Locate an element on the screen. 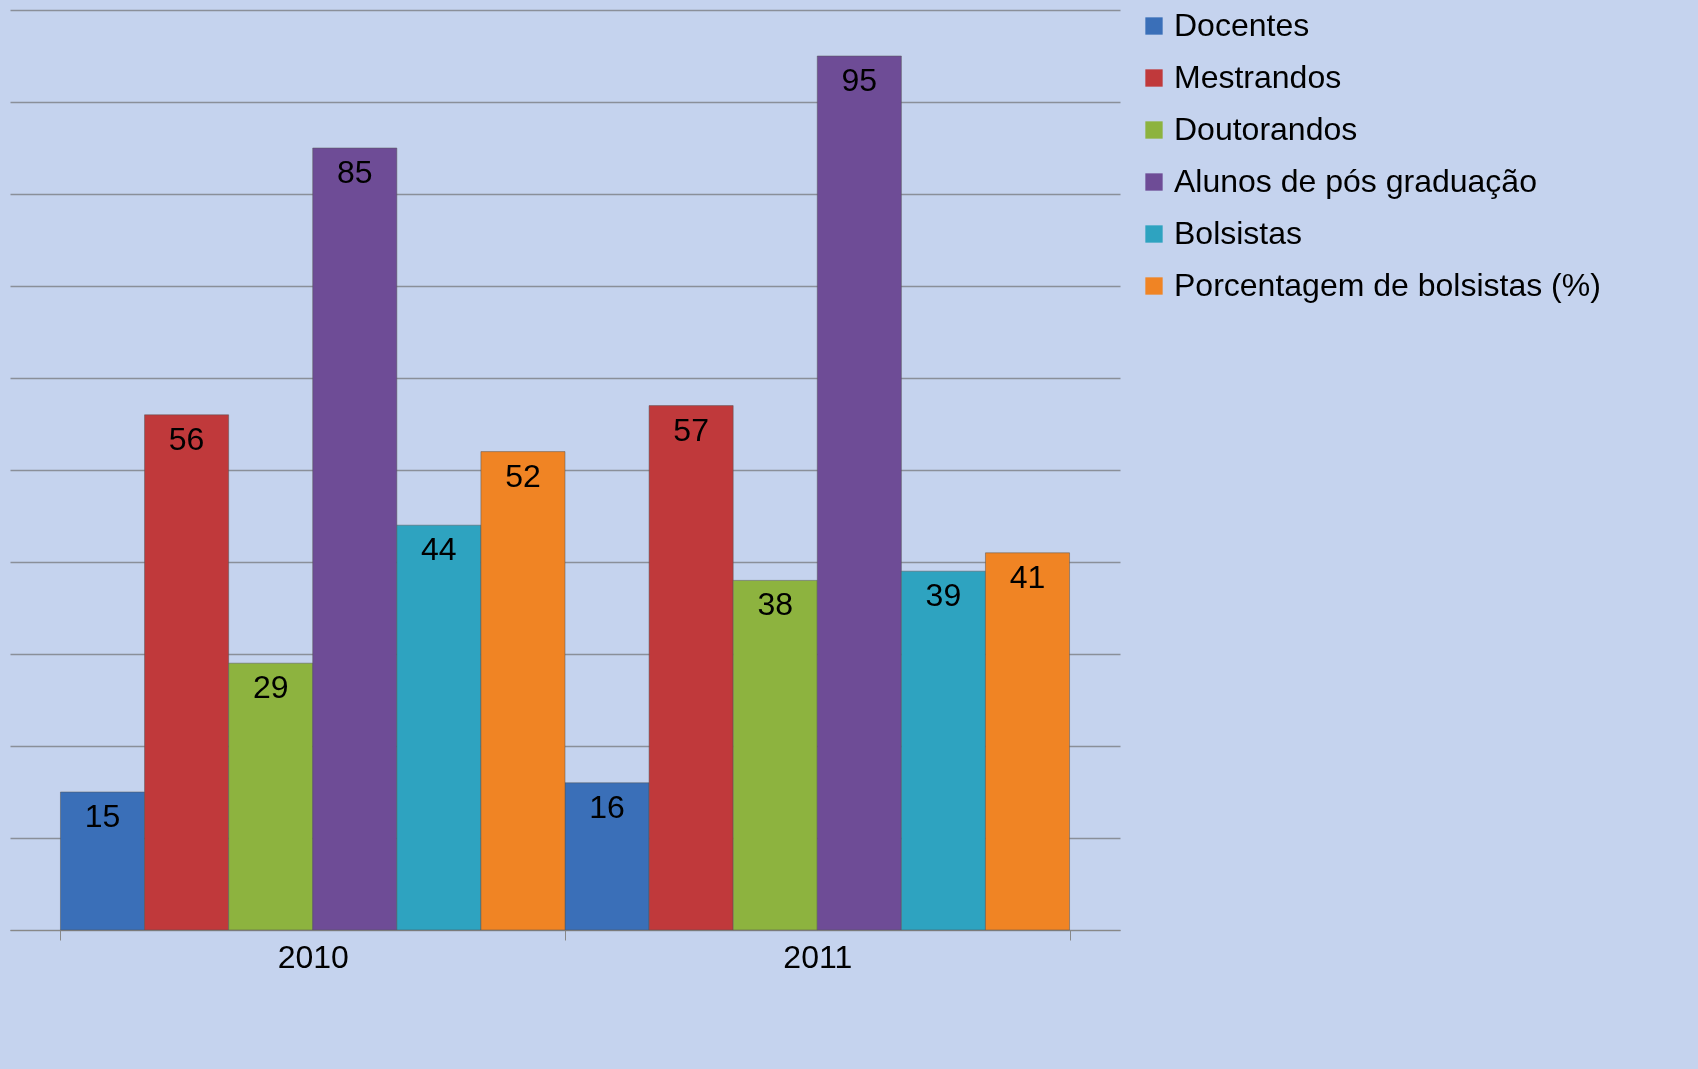  data-label: 52 is located at coordinates (523, 475).